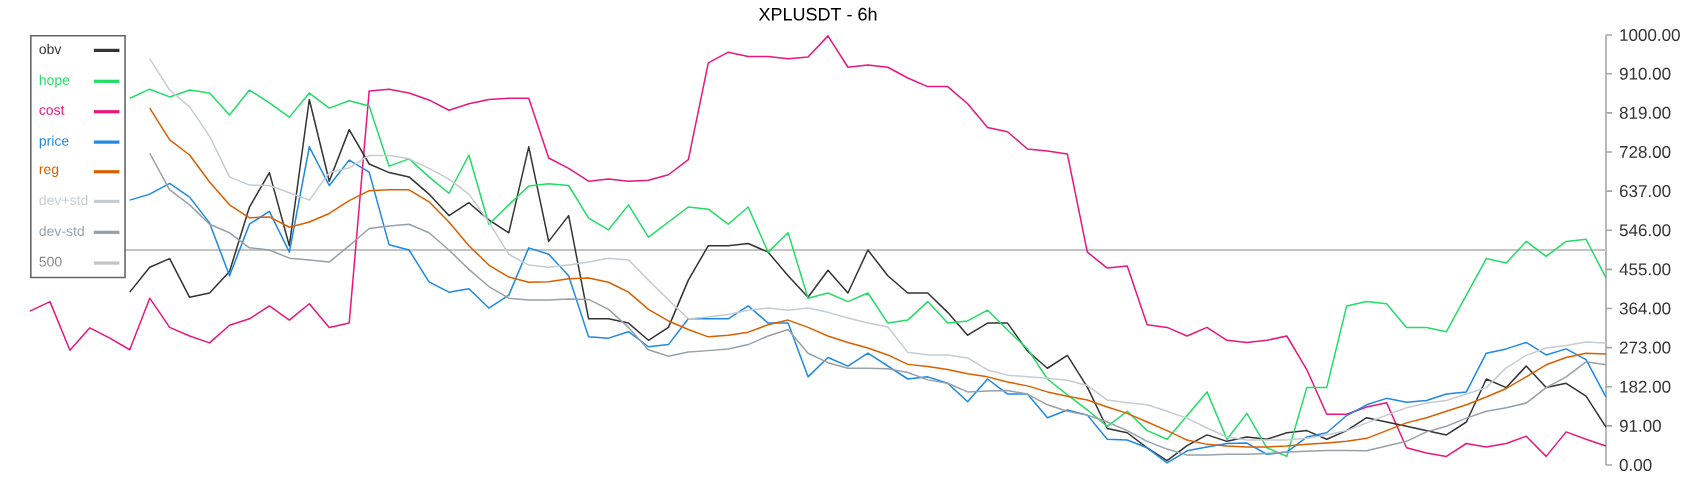 Image resolution: width=1700 pixels, height=500 pixels. I want to click on y-tick-label: 819.00, so click(1645, 112).